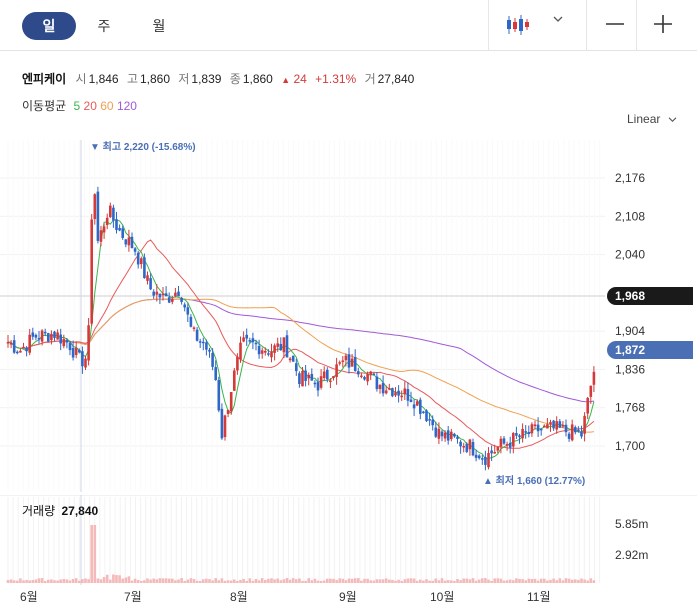  I want to click on scale-mode-select: Linear, so click(652, 119).